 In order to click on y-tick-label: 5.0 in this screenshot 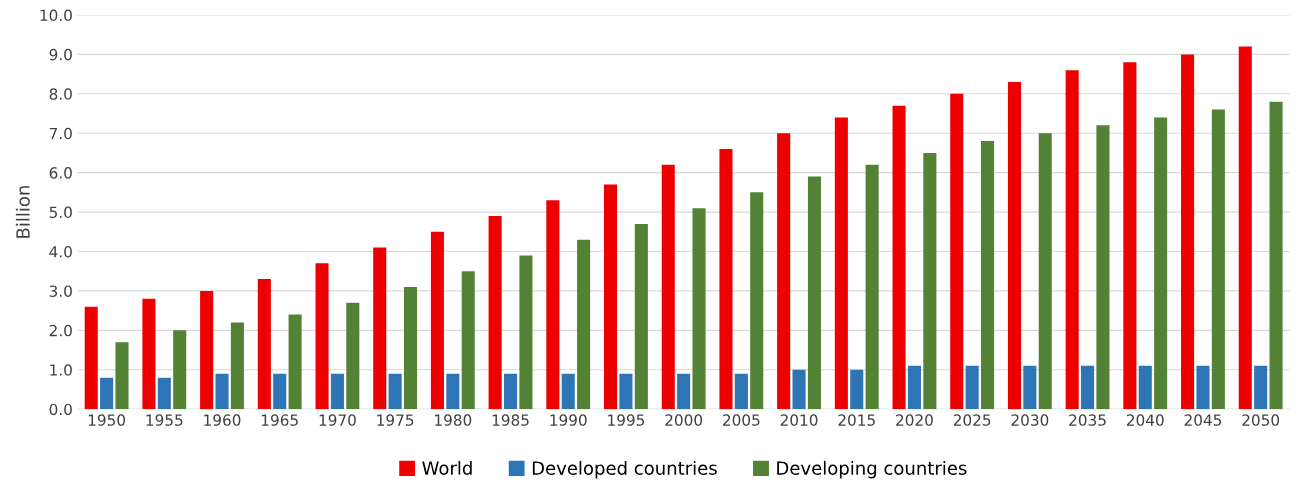, I will do `click(60, 212)`.